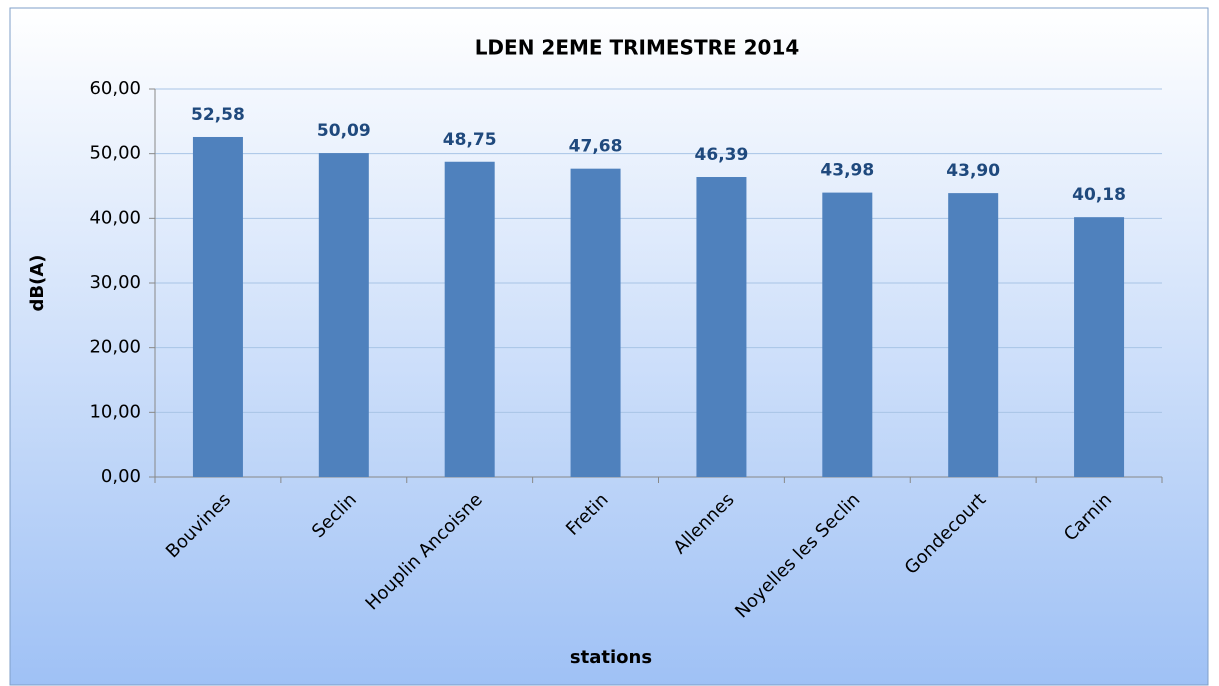  I want to click on data-label: 40,18, so click(1099, 195).